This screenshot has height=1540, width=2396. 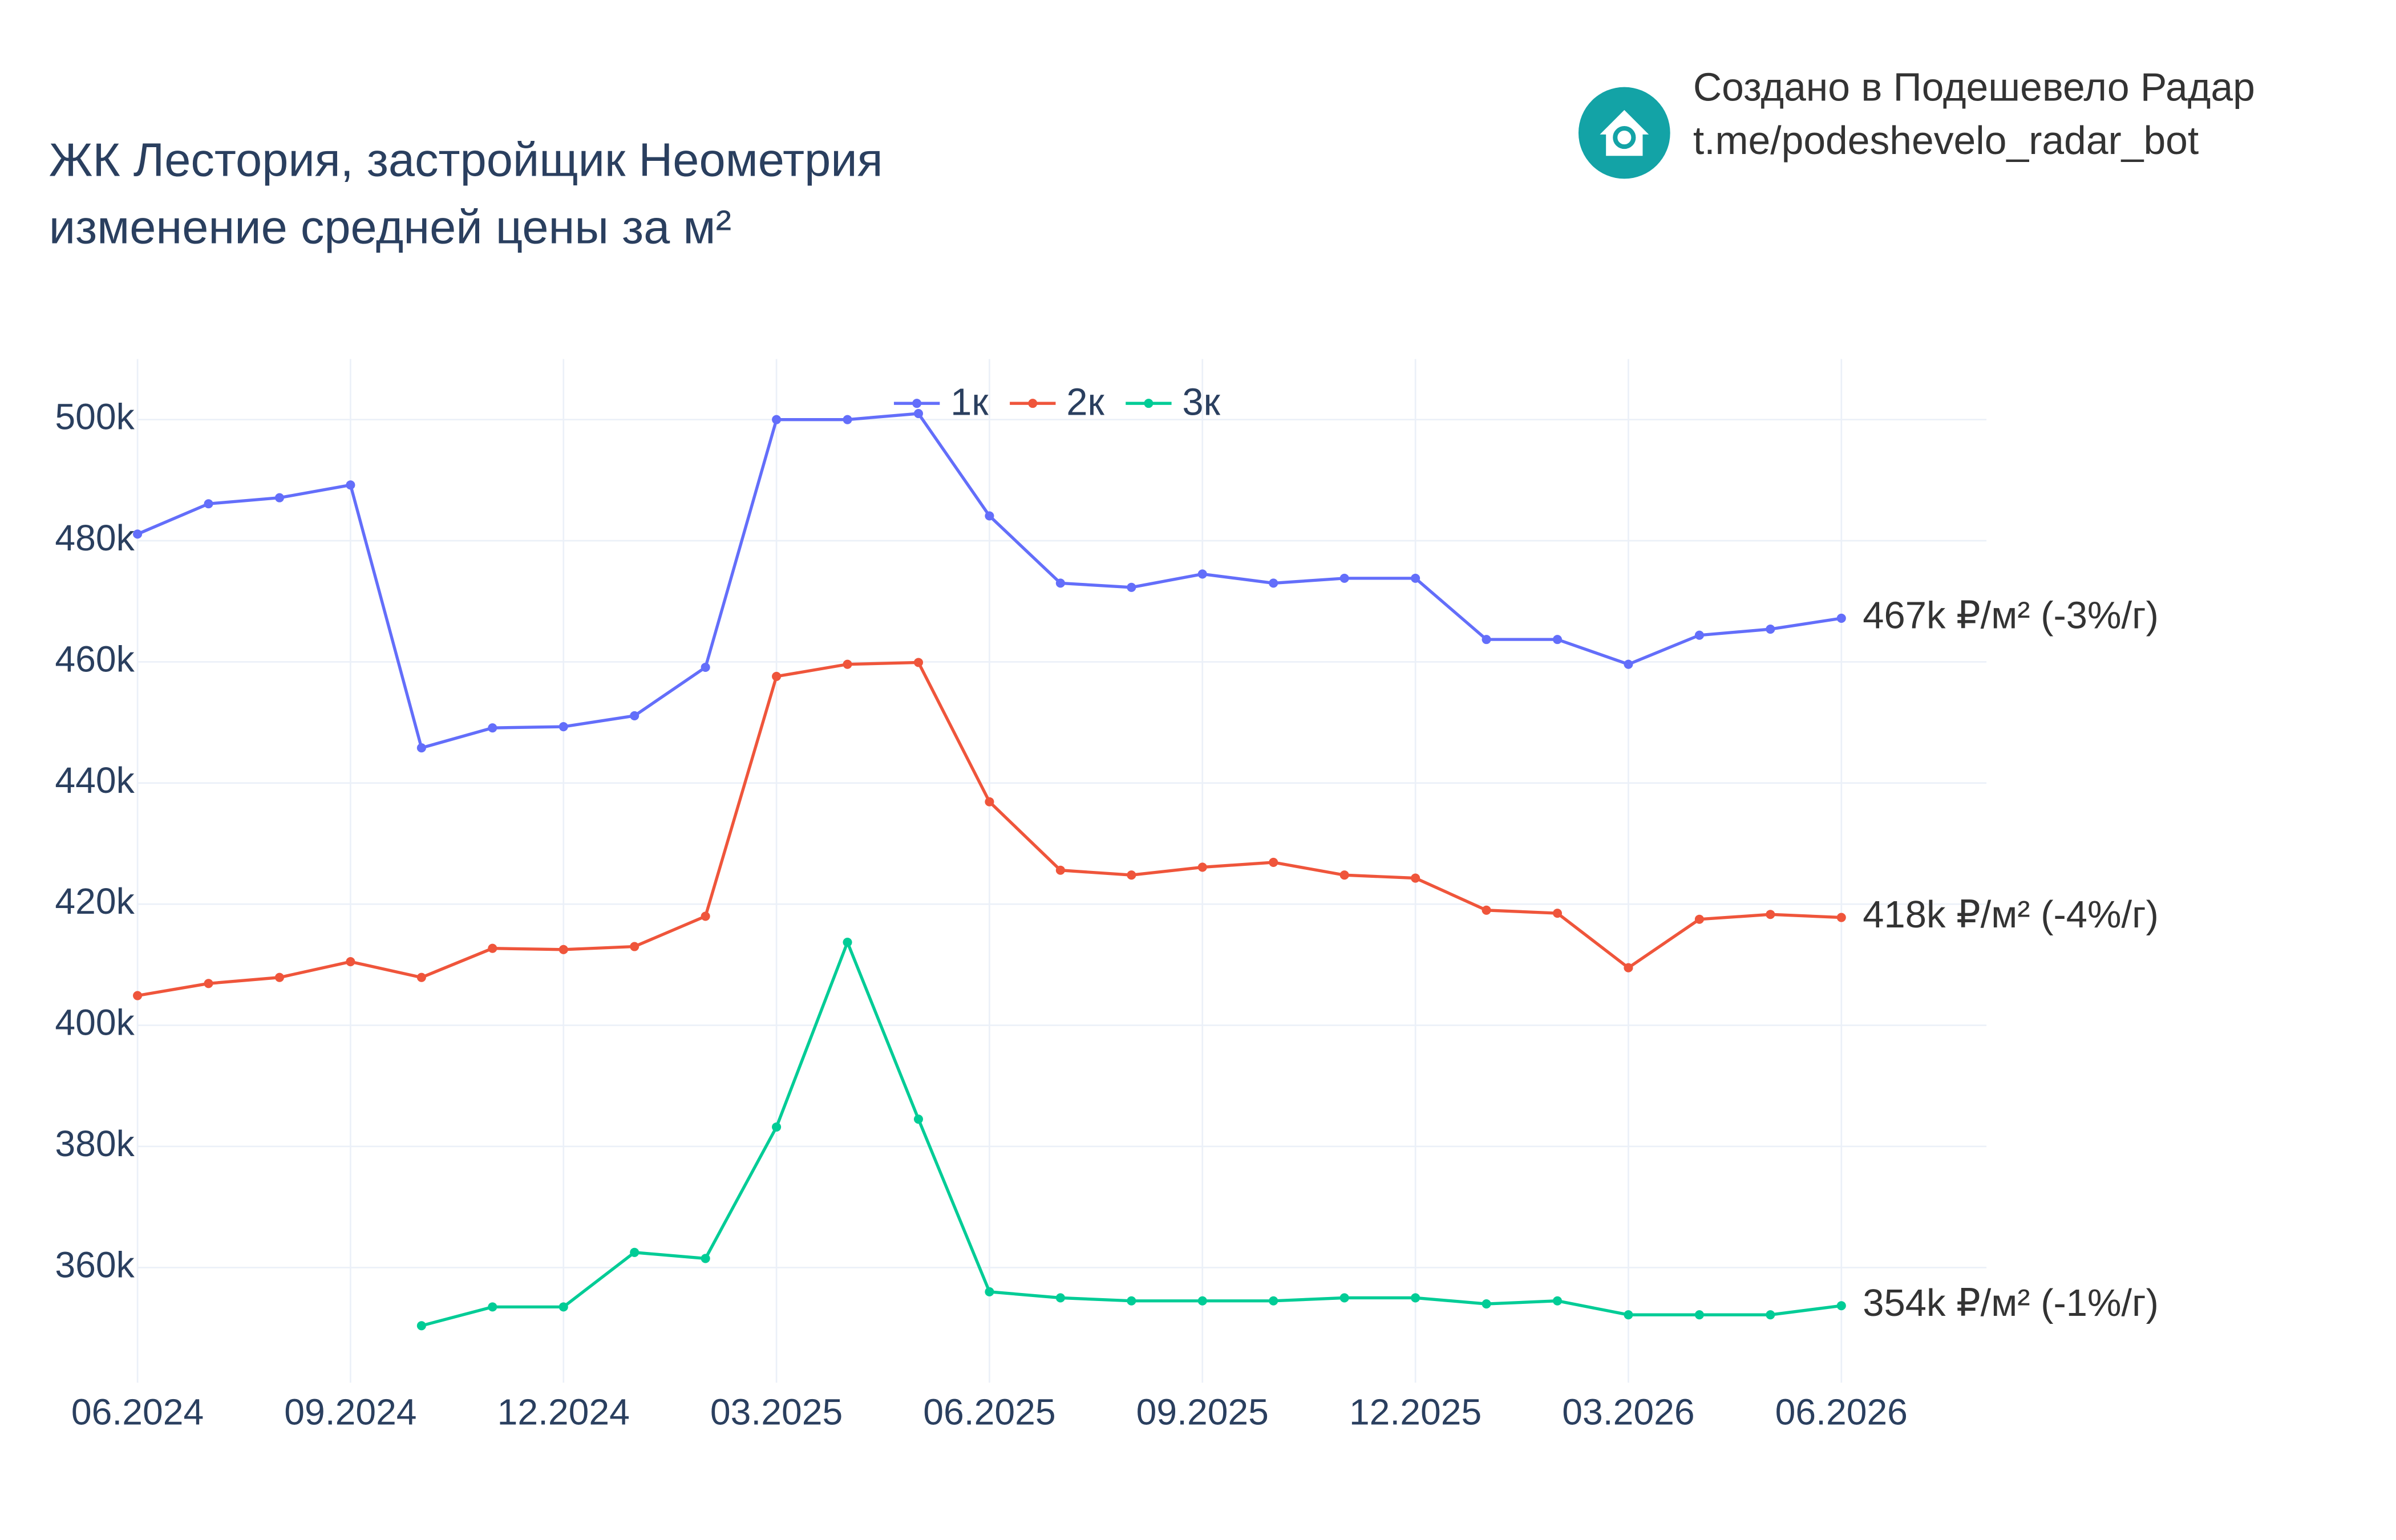 I want to click on credit-line: Создано в Подешевело Радар, so click(x=1974, y=87).